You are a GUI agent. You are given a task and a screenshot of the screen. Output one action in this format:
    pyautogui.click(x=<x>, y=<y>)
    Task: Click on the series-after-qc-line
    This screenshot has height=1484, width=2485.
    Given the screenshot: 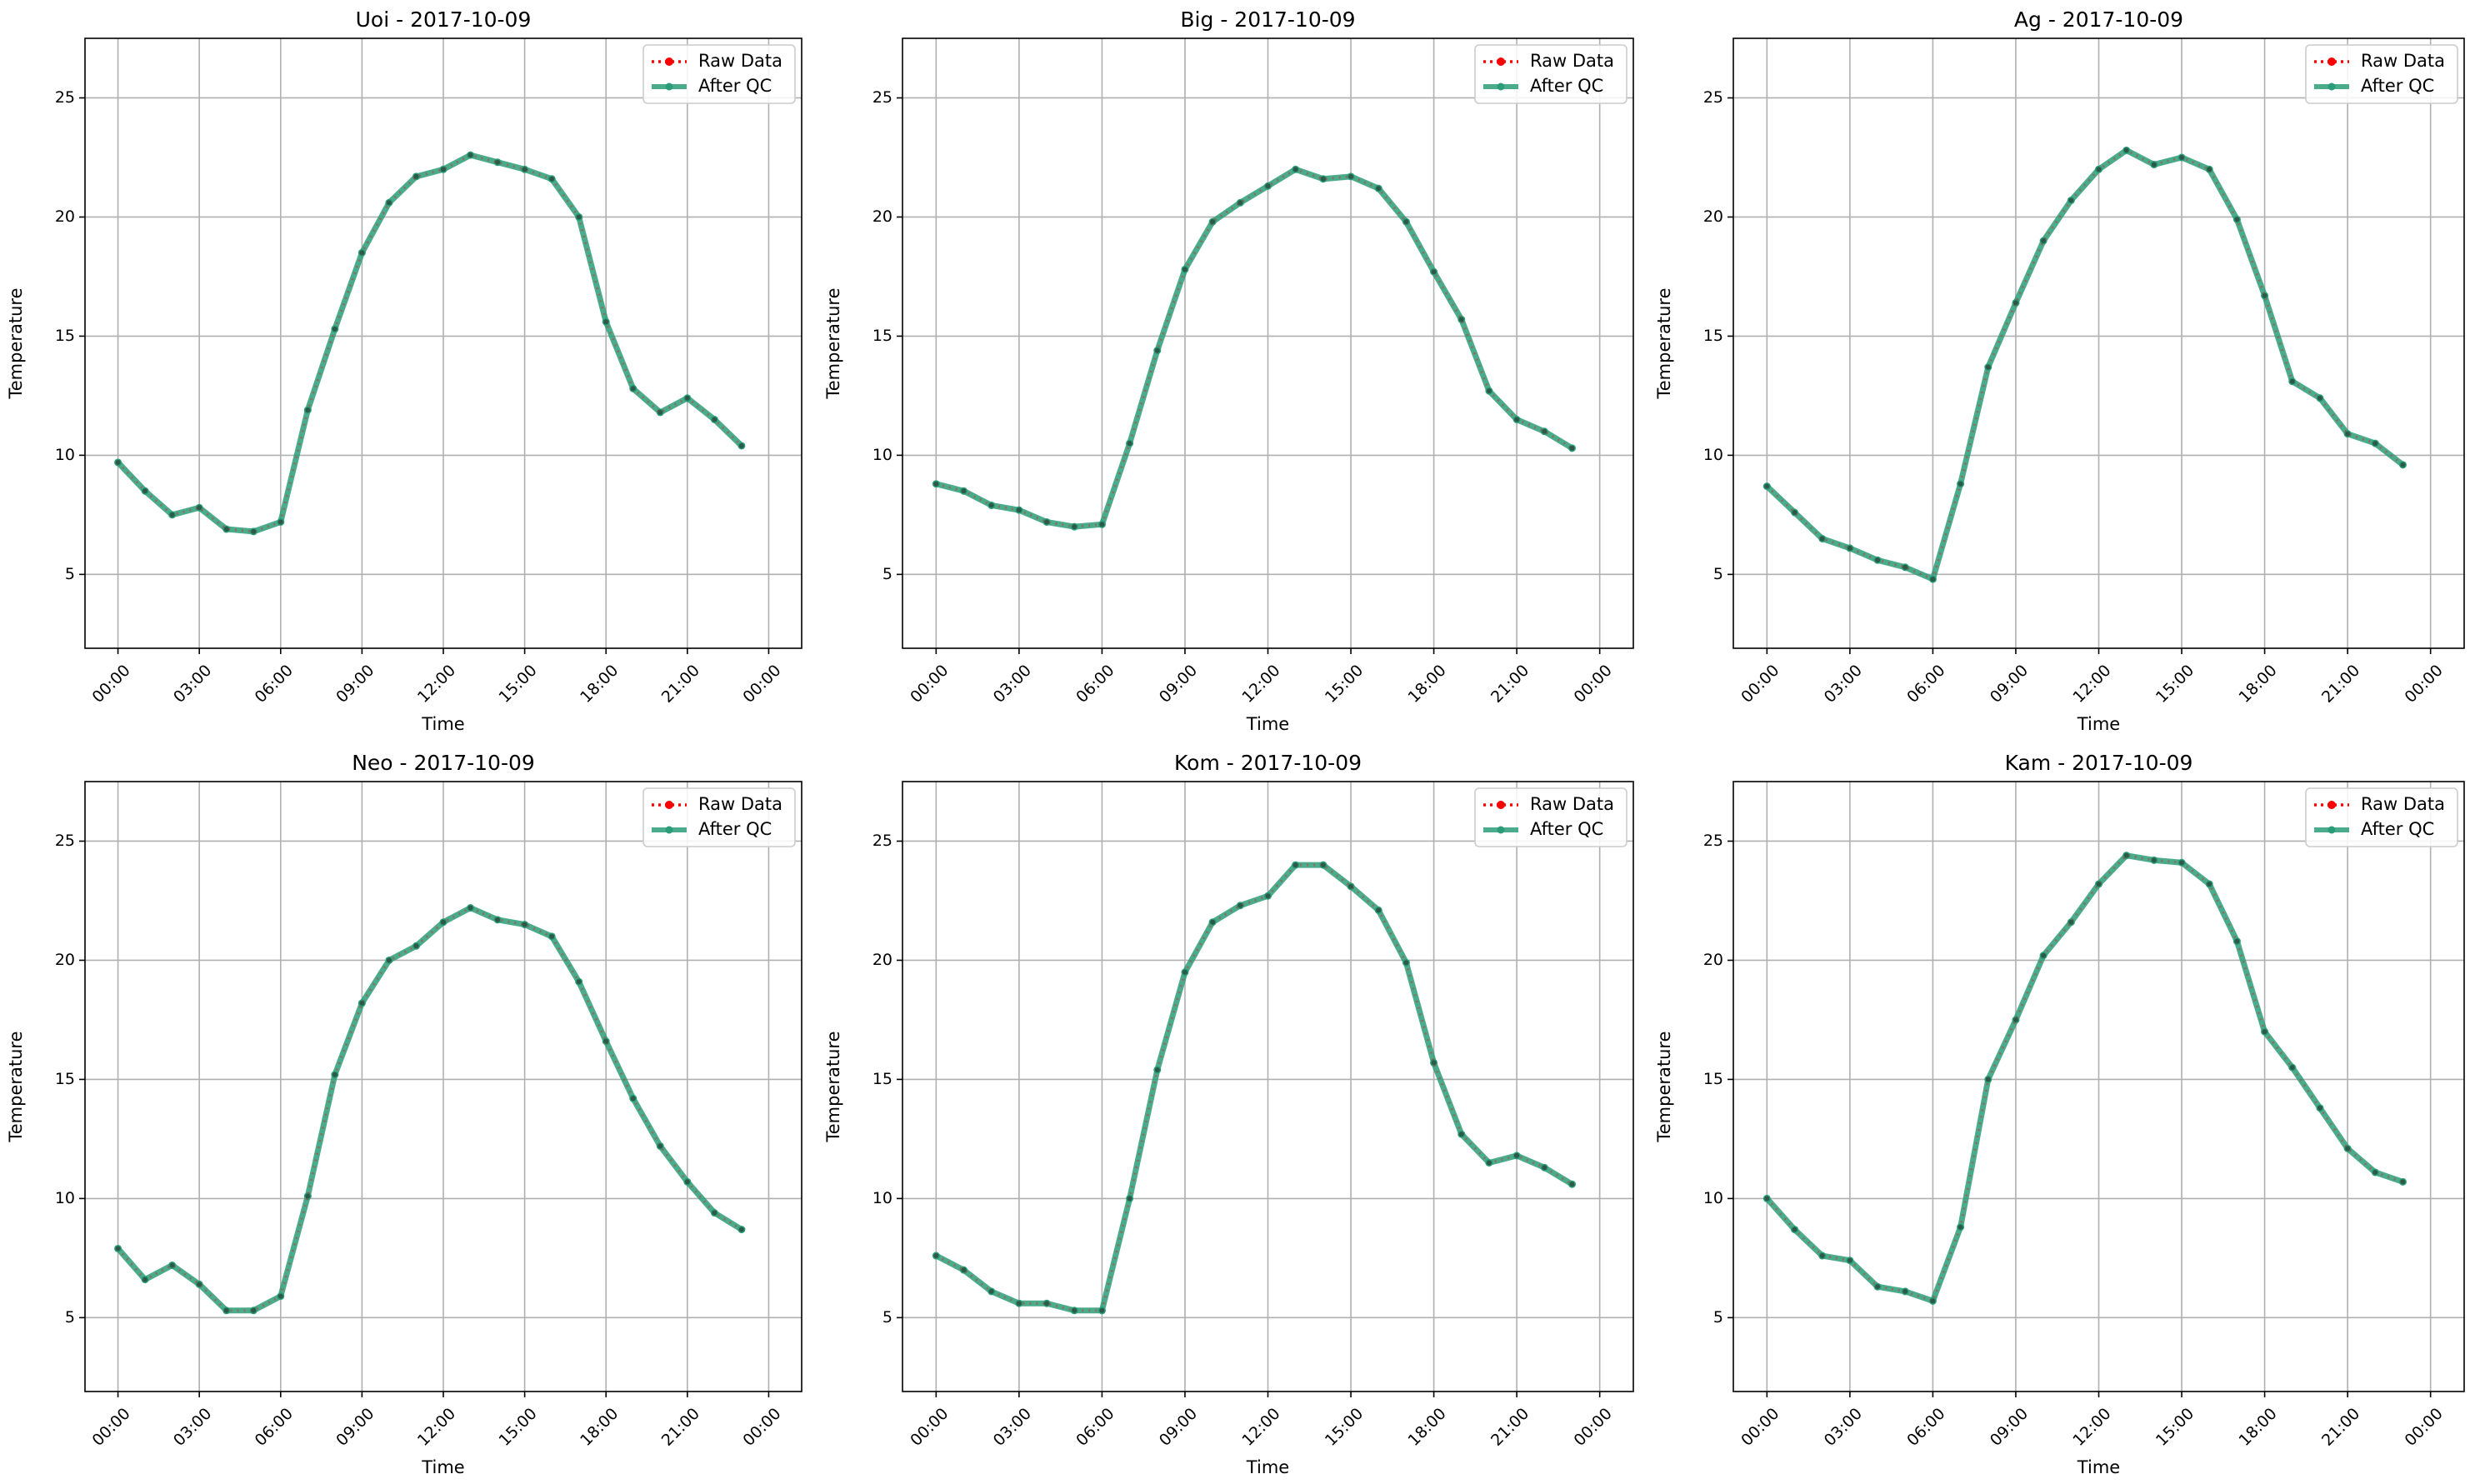 What is the action you would take?
    pyautogui.click(x=1253, y=348)
    